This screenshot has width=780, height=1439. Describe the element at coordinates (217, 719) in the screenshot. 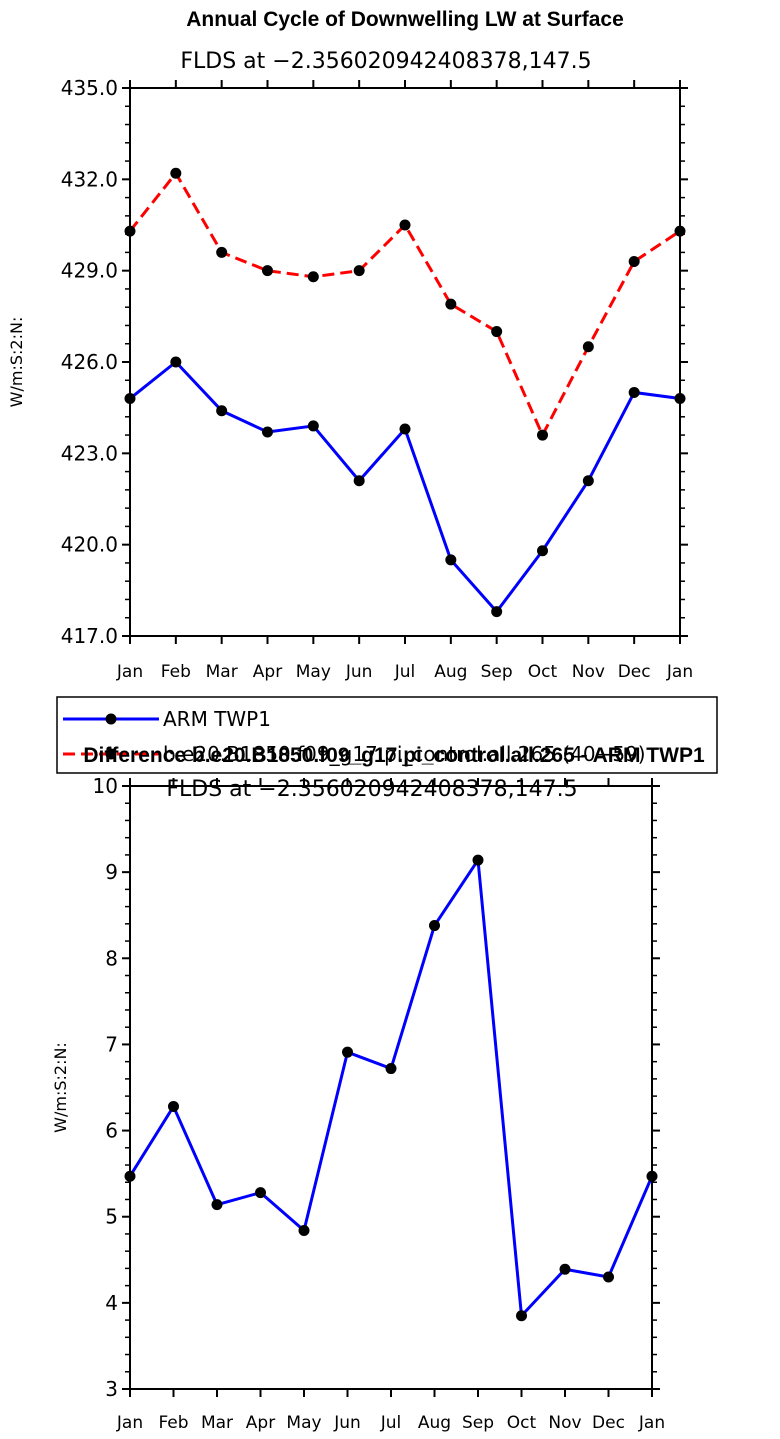

I see `legend-label: ARM TWP1` at that location.